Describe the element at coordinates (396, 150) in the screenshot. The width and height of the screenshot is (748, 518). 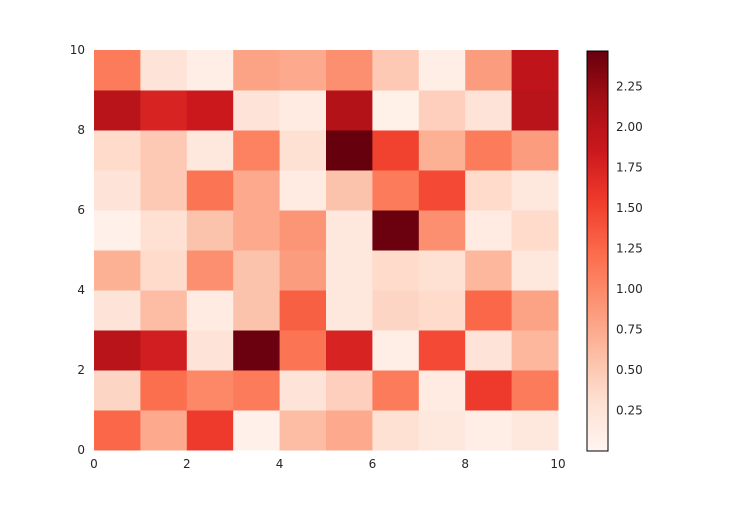
I see `heatmap-cell-r7-c6` at that location.